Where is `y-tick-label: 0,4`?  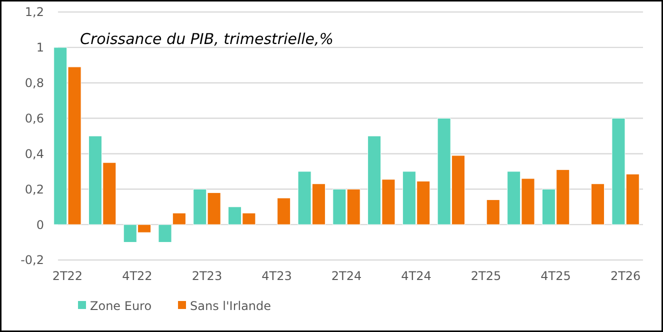
y-tick-label: 0,4 is located at coordinates (34, 153).